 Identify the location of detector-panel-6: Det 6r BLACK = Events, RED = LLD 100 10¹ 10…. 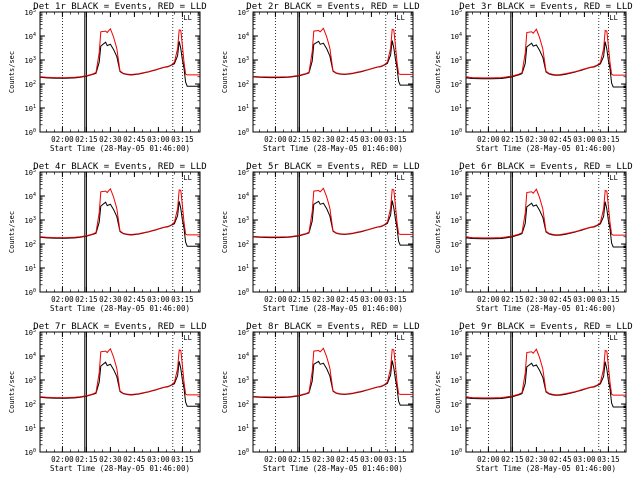
(533, 237).